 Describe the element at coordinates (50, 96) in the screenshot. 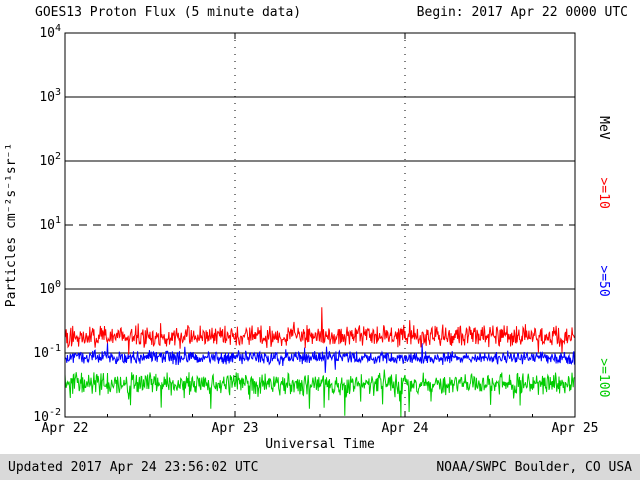

I see `y-tick-label: 10³` at that location.